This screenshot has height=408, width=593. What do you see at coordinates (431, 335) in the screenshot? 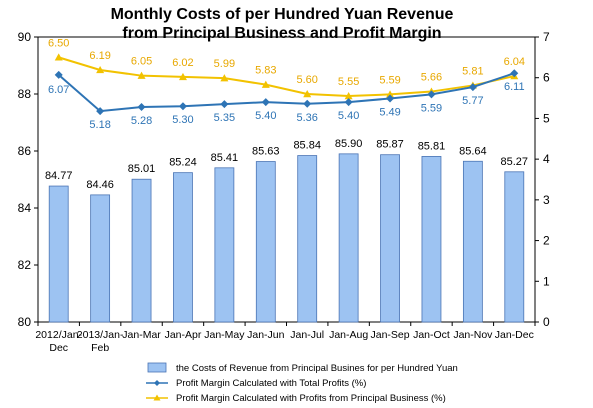
I see `x-axis-tick-label: Jan-Oct` at bounding box center [431, 335].